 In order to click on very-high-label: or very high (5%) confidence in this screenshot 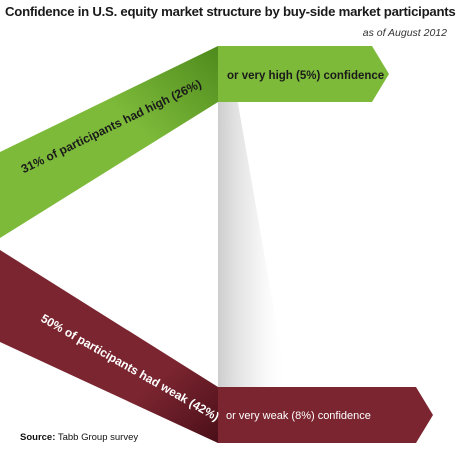, I will do `click(305, 76)`.